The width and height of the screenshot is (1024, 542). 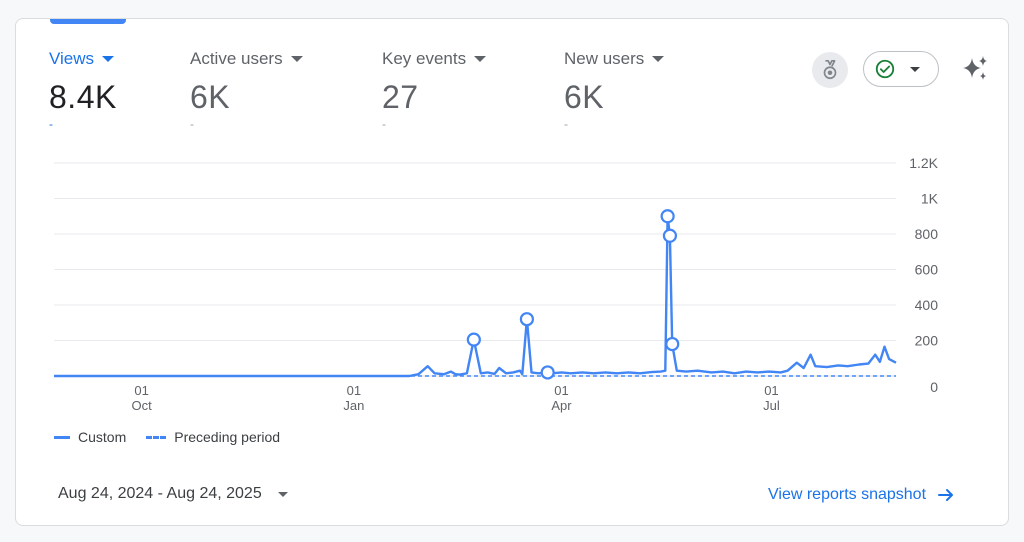 What do you see at coordinates (434, 90) in the screenshot?
I see `metric-tab-key-events: Key events 27 -` at bounding box center [434, 90].